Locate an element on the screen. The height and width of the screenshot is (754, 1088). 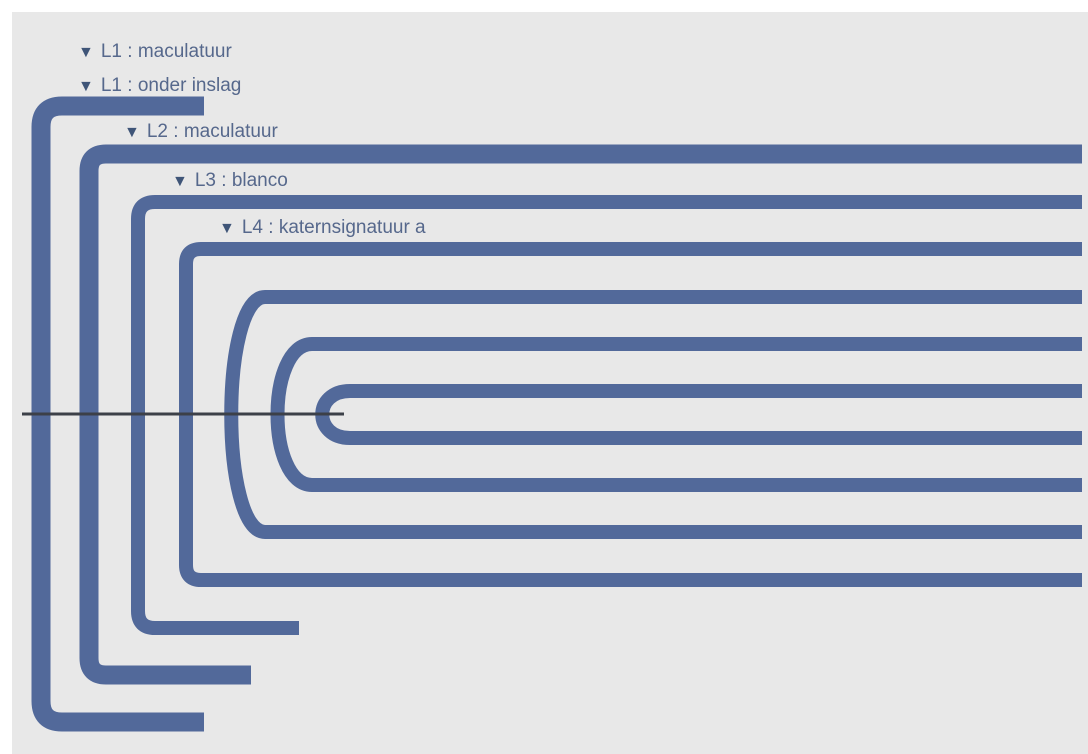
label-text: L1 : maculatuur is located at coordinates (166, 51).